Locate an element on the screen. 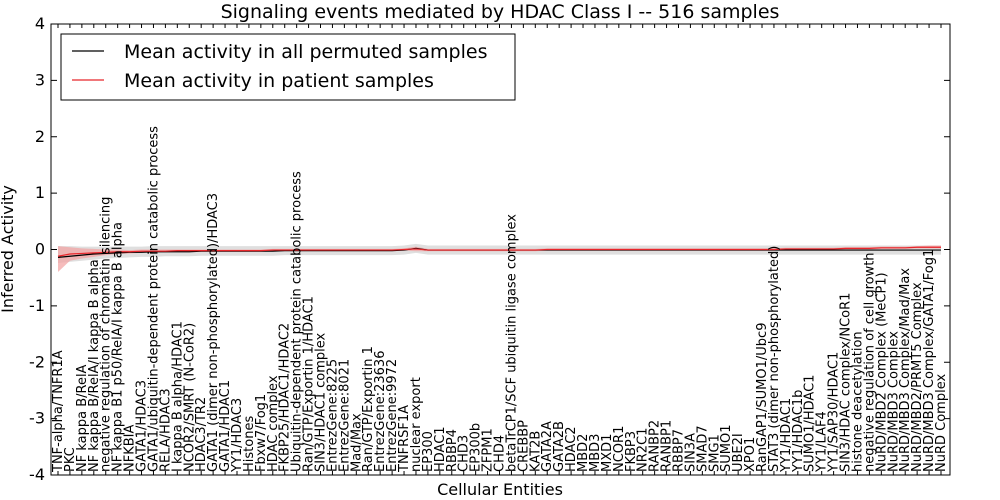 This screenshot has height=500, width=1000. x-category-label: HDAC2 is located at coordinates (571, 449).